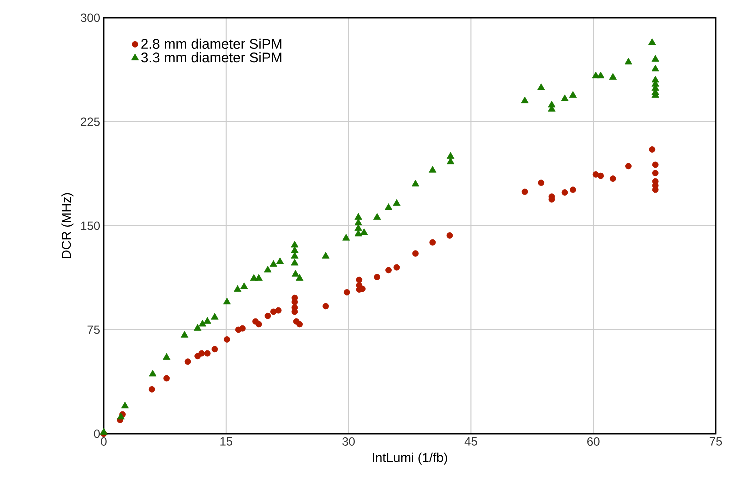 This screenshot has width=736, height=504. I want to click on x-tick-label: 60, so click(594, 442).